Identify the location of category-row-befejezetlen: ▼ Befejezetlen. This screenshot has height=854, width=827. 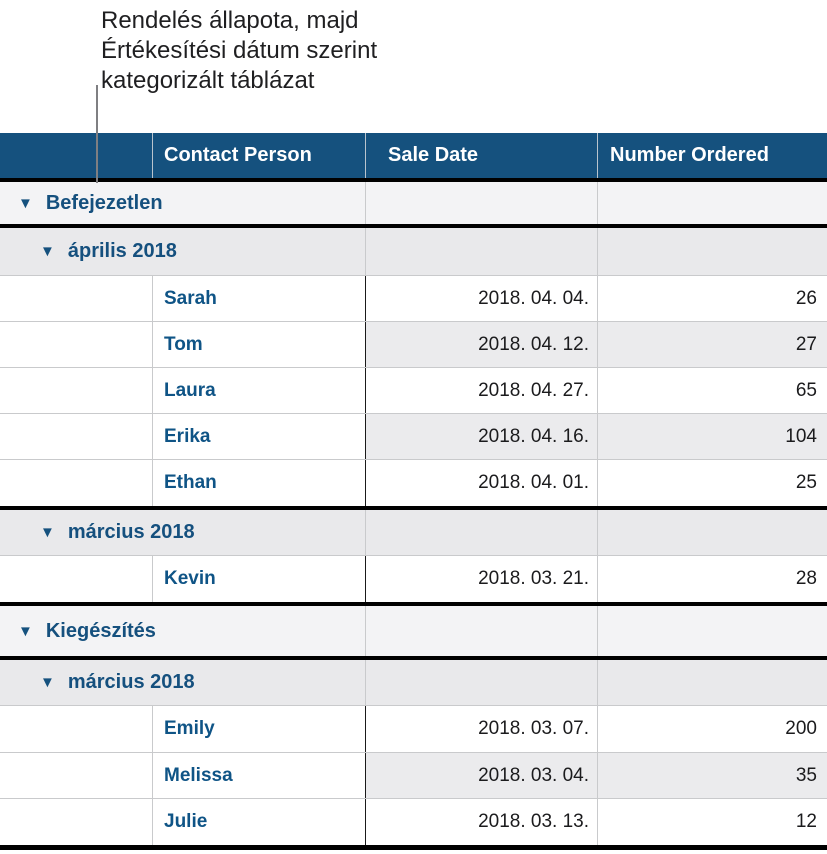
(413, 203).